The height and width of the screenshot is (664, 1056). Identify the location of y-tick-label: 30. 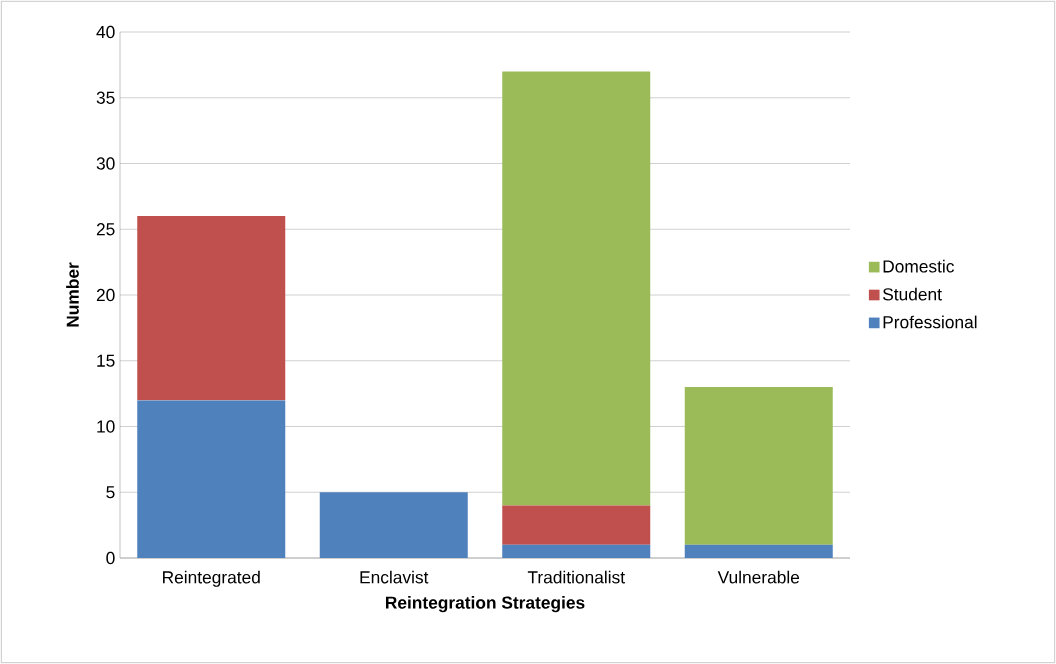
(105, 163).